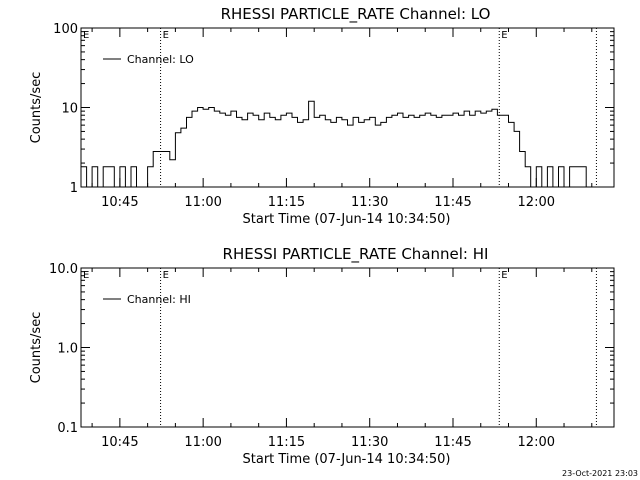 The width and height of the screenshot is (640, 480). Describe the element at coordinates (74, 188) in the screenshot. I see `y-tick-label: 1` at that location.